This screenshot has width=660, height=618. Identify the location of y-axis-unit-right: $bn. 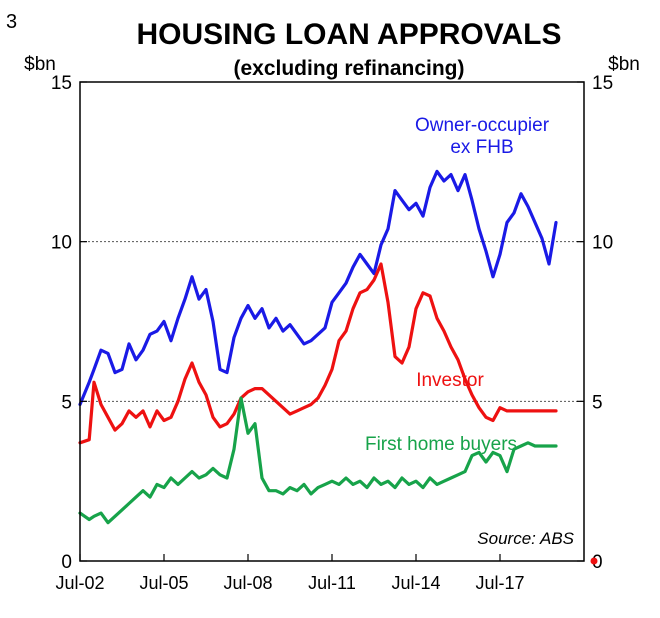
(624, 64).